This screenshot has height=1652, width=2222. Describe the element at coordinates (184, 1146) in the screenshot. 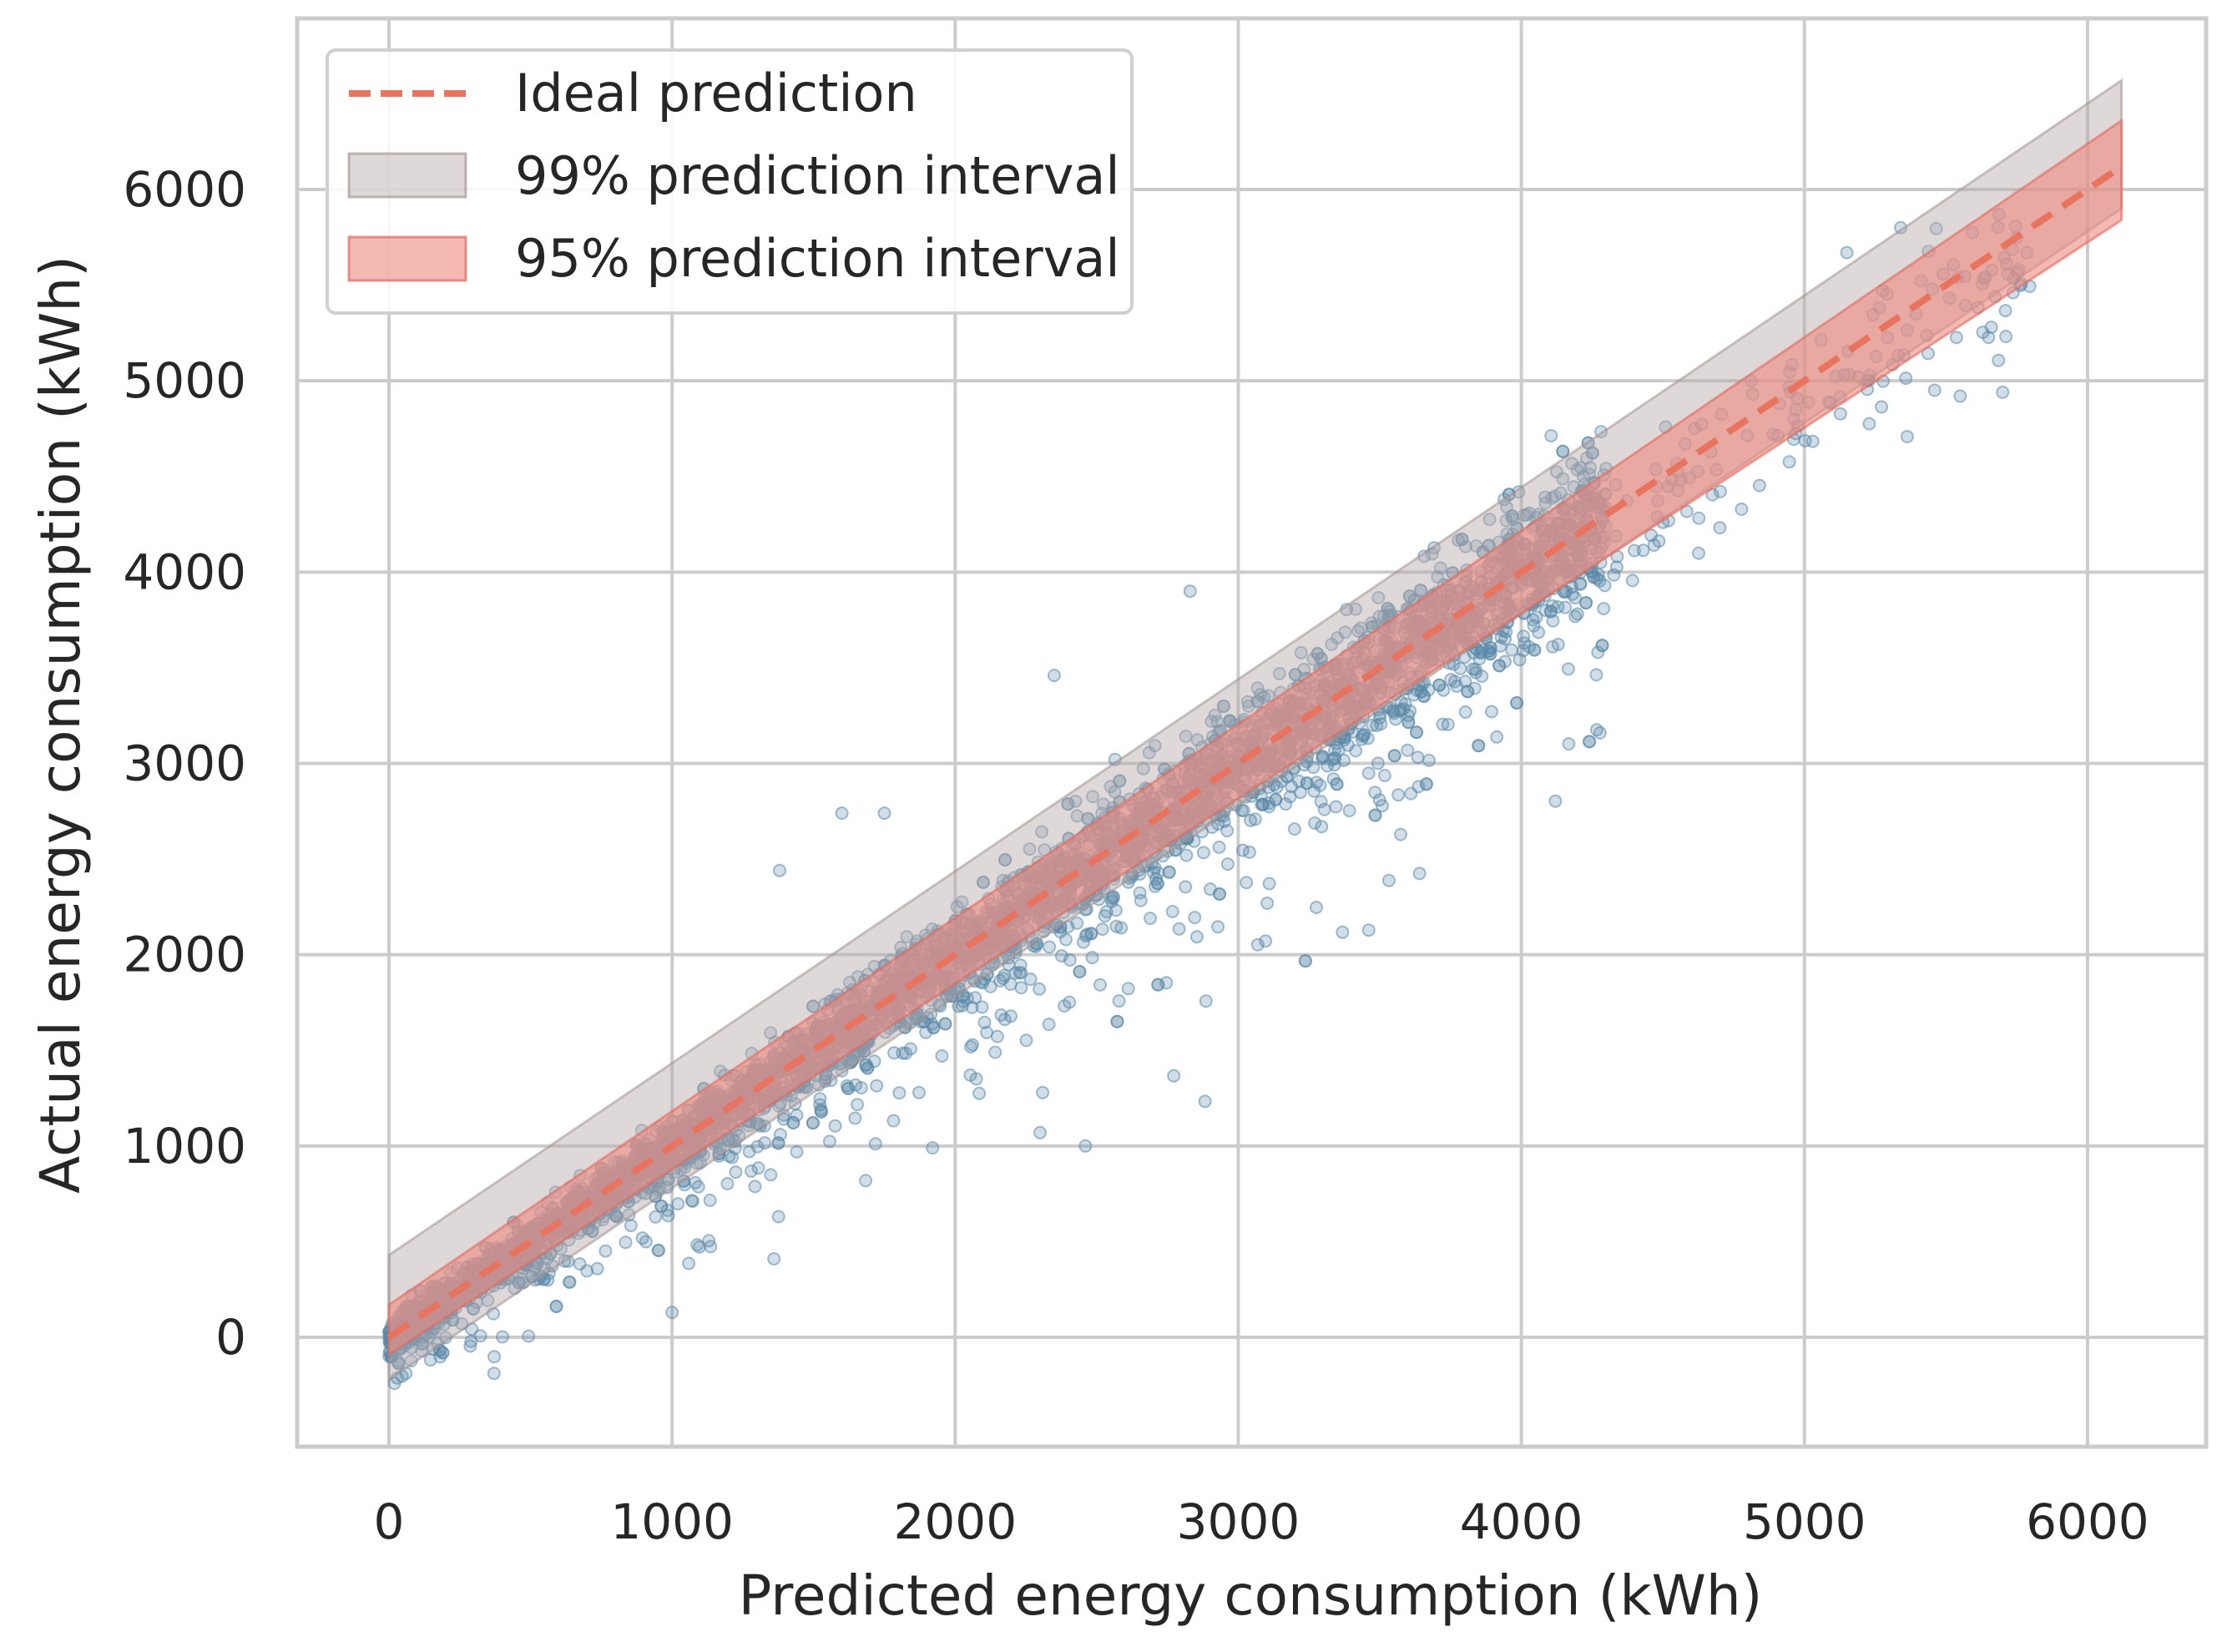

I see `y-tick-label: 1000` at that location.